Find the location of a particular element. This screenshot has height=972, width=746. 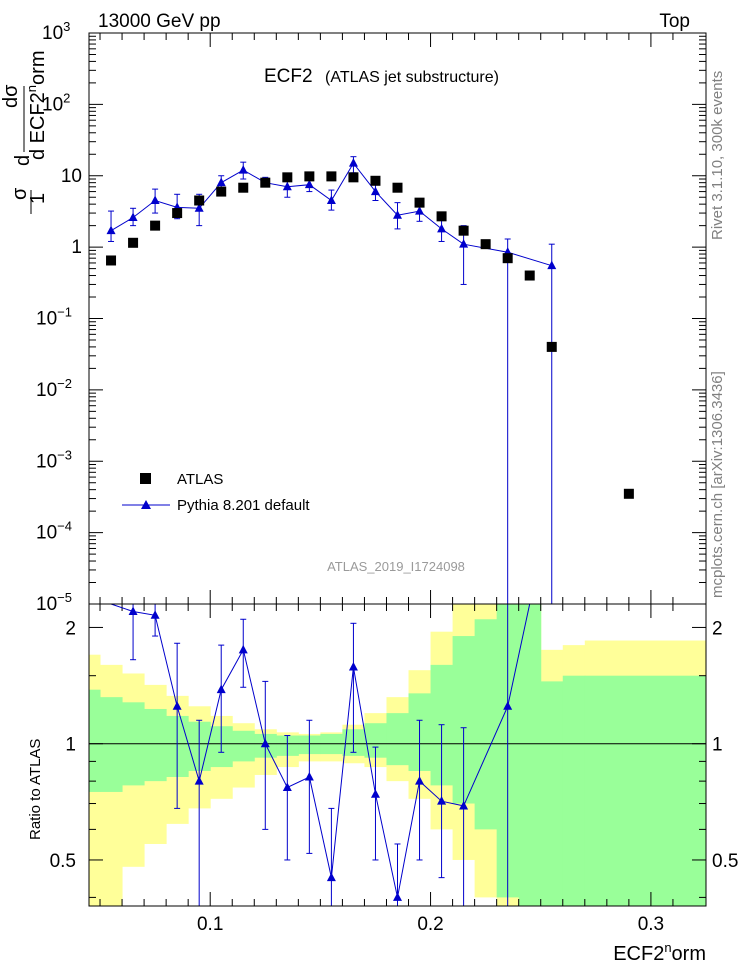

side-label-source: mcplots.cern.ch [arXiv:1306.3436] is located at coordinates (717, 484).